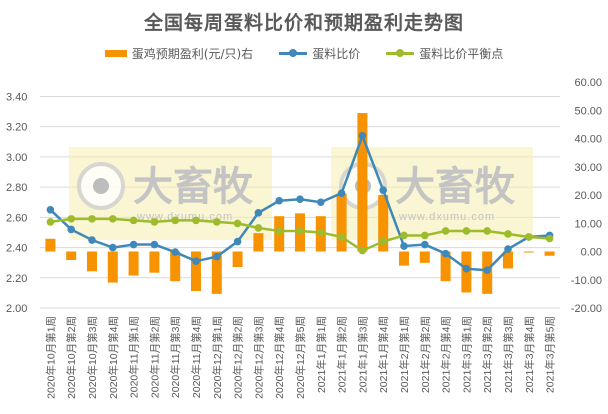 This screenshot has width=608, height=414. What do you see at coordinates (217, 357) in the screenshot?
I see `x-tick-label: 2020年12月第1周` at bounding box center [217, 357].